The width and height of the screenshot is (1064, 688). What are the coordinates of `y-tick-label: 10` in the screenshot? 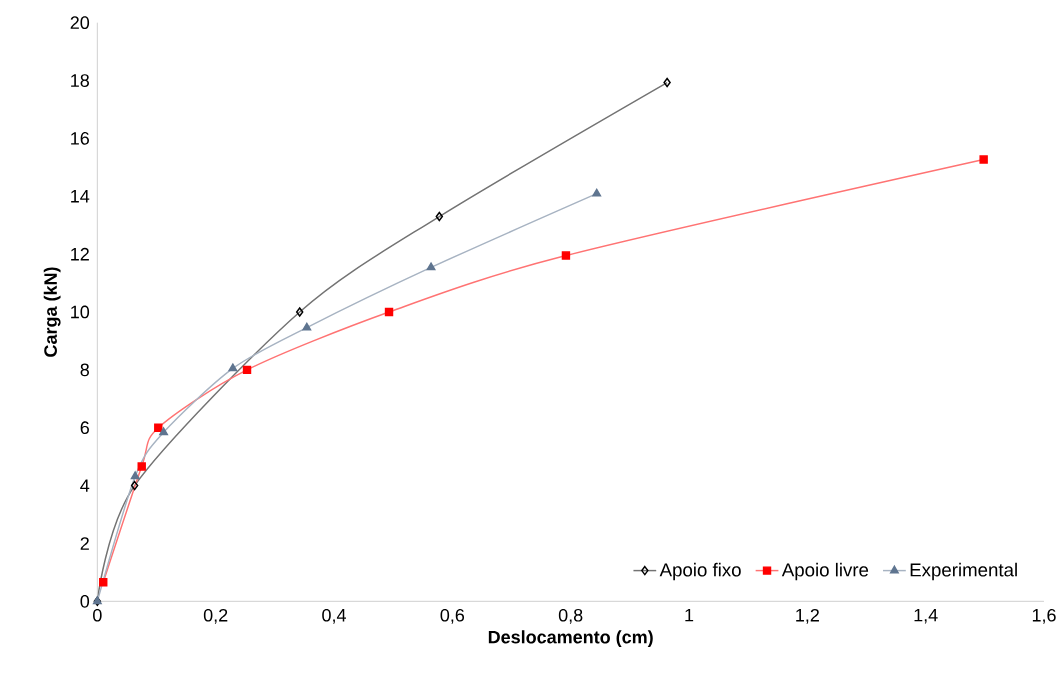 It's located at (80, 312).